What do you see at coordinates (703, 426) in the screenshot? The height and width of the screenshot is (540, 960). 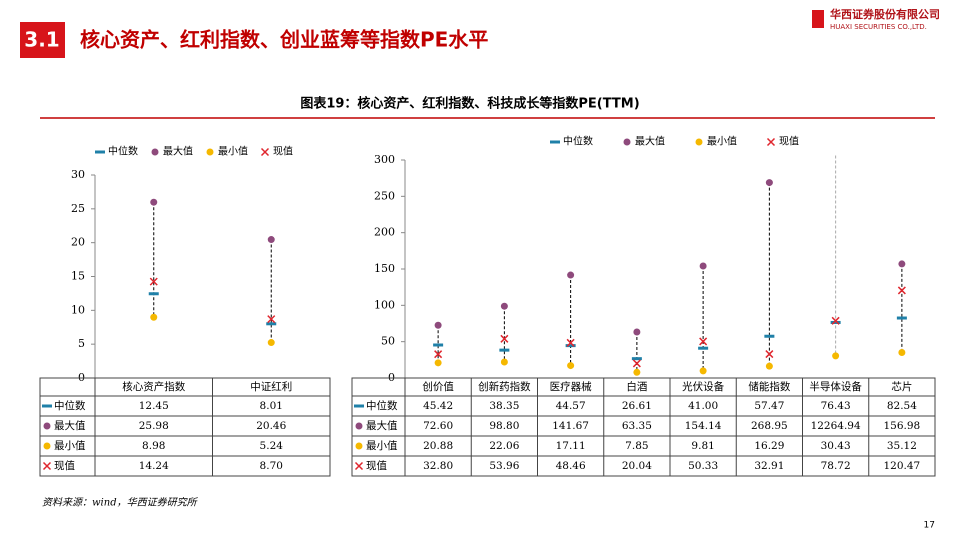 I see `table-cell: 154.14` at bounding box center [703, 426].